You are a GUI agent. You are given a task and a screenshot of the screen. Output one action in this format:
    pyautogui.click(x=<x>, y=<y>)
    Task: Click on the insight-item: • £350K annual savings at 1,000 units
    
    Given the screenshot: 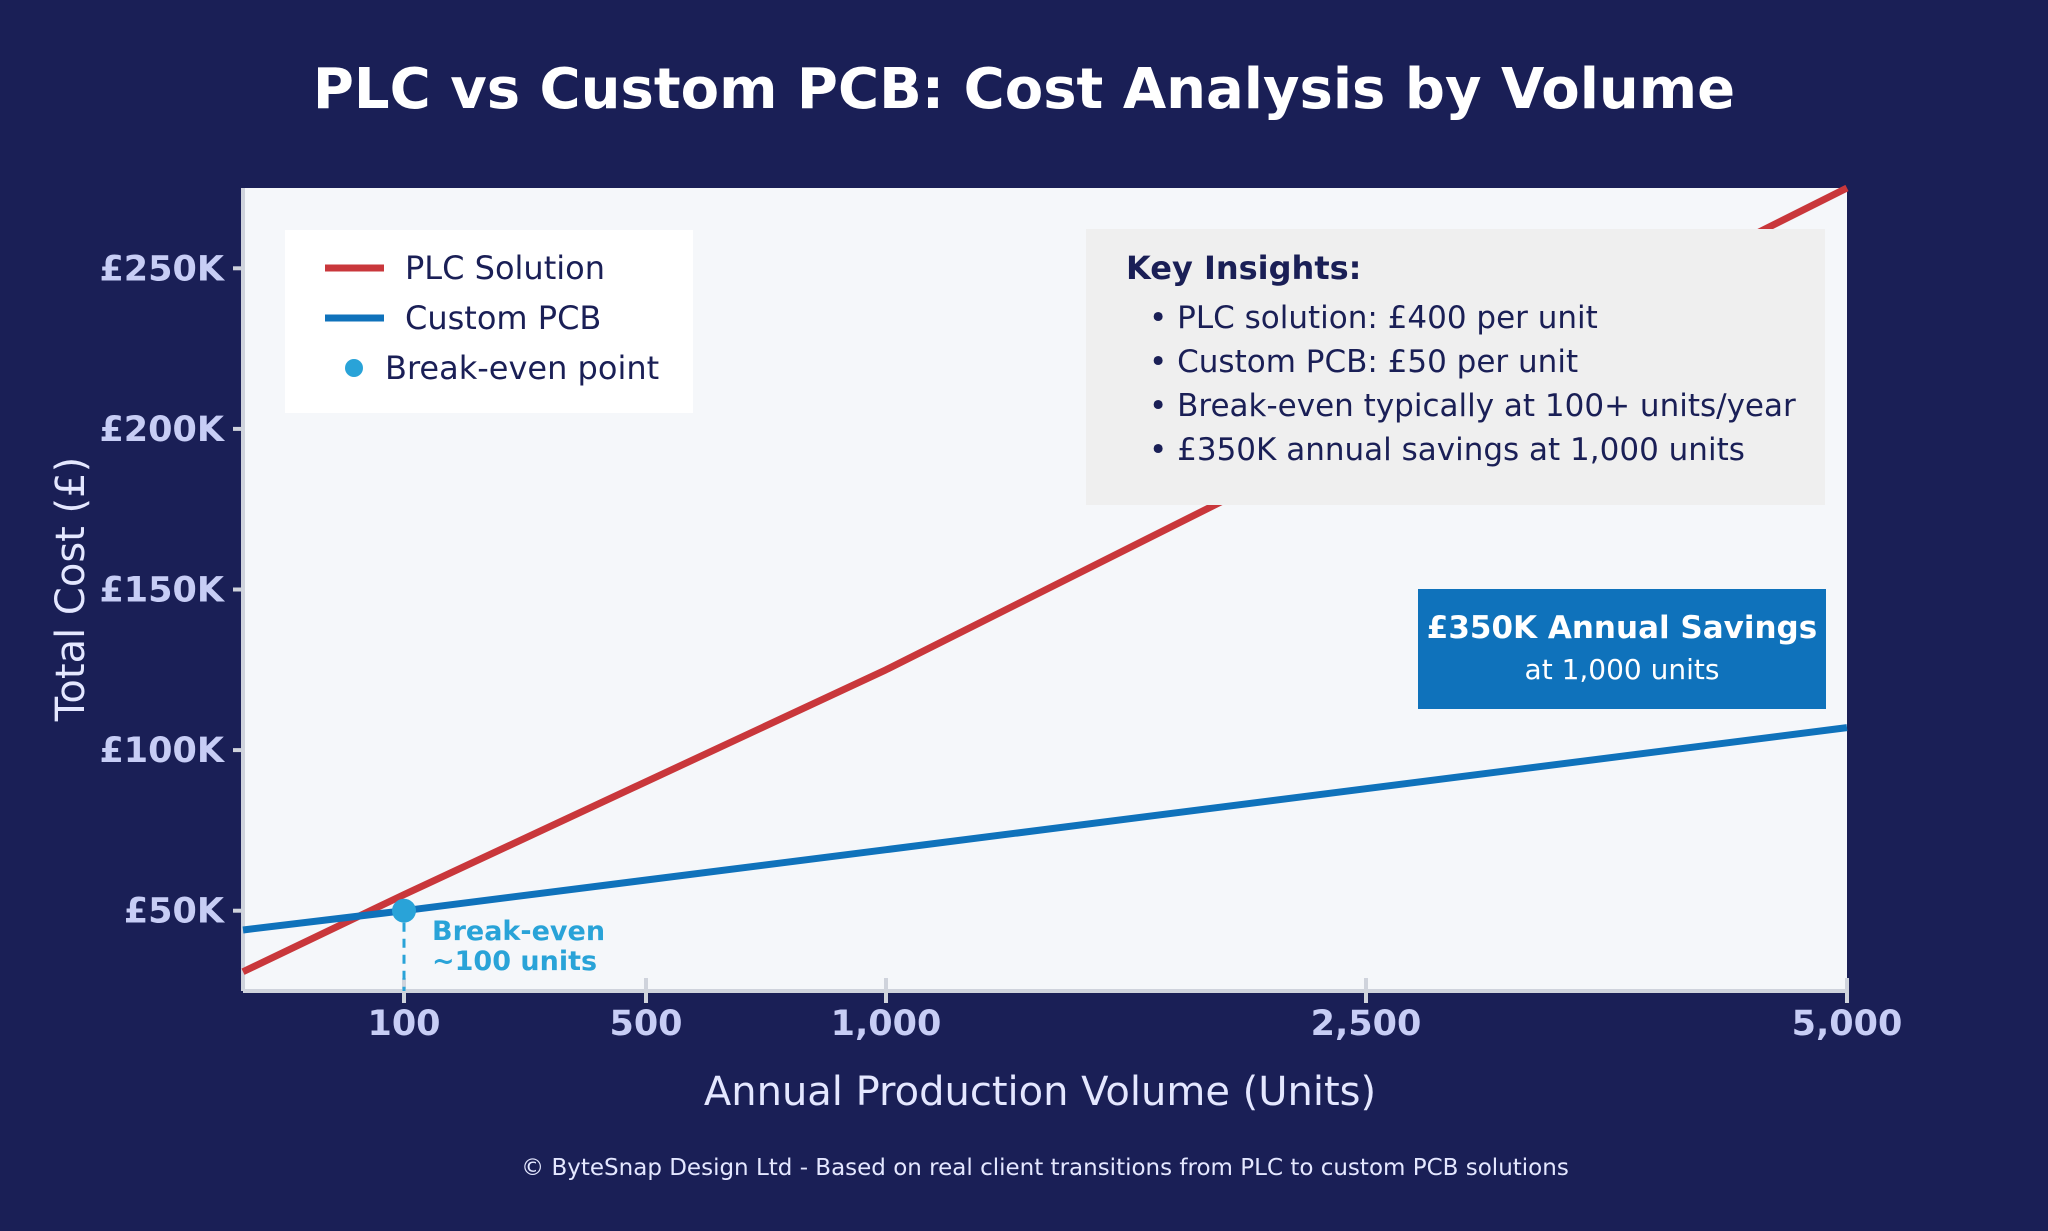 What is the action you would take?
    pyautogui.click(x=1447, y=450)
    